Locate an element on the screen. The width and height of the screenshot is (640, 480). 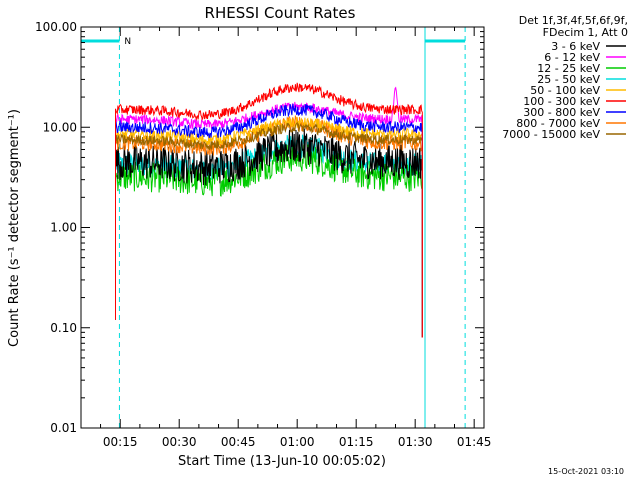
x-tick-label: 00:30 is located at coordinates (179, 442).